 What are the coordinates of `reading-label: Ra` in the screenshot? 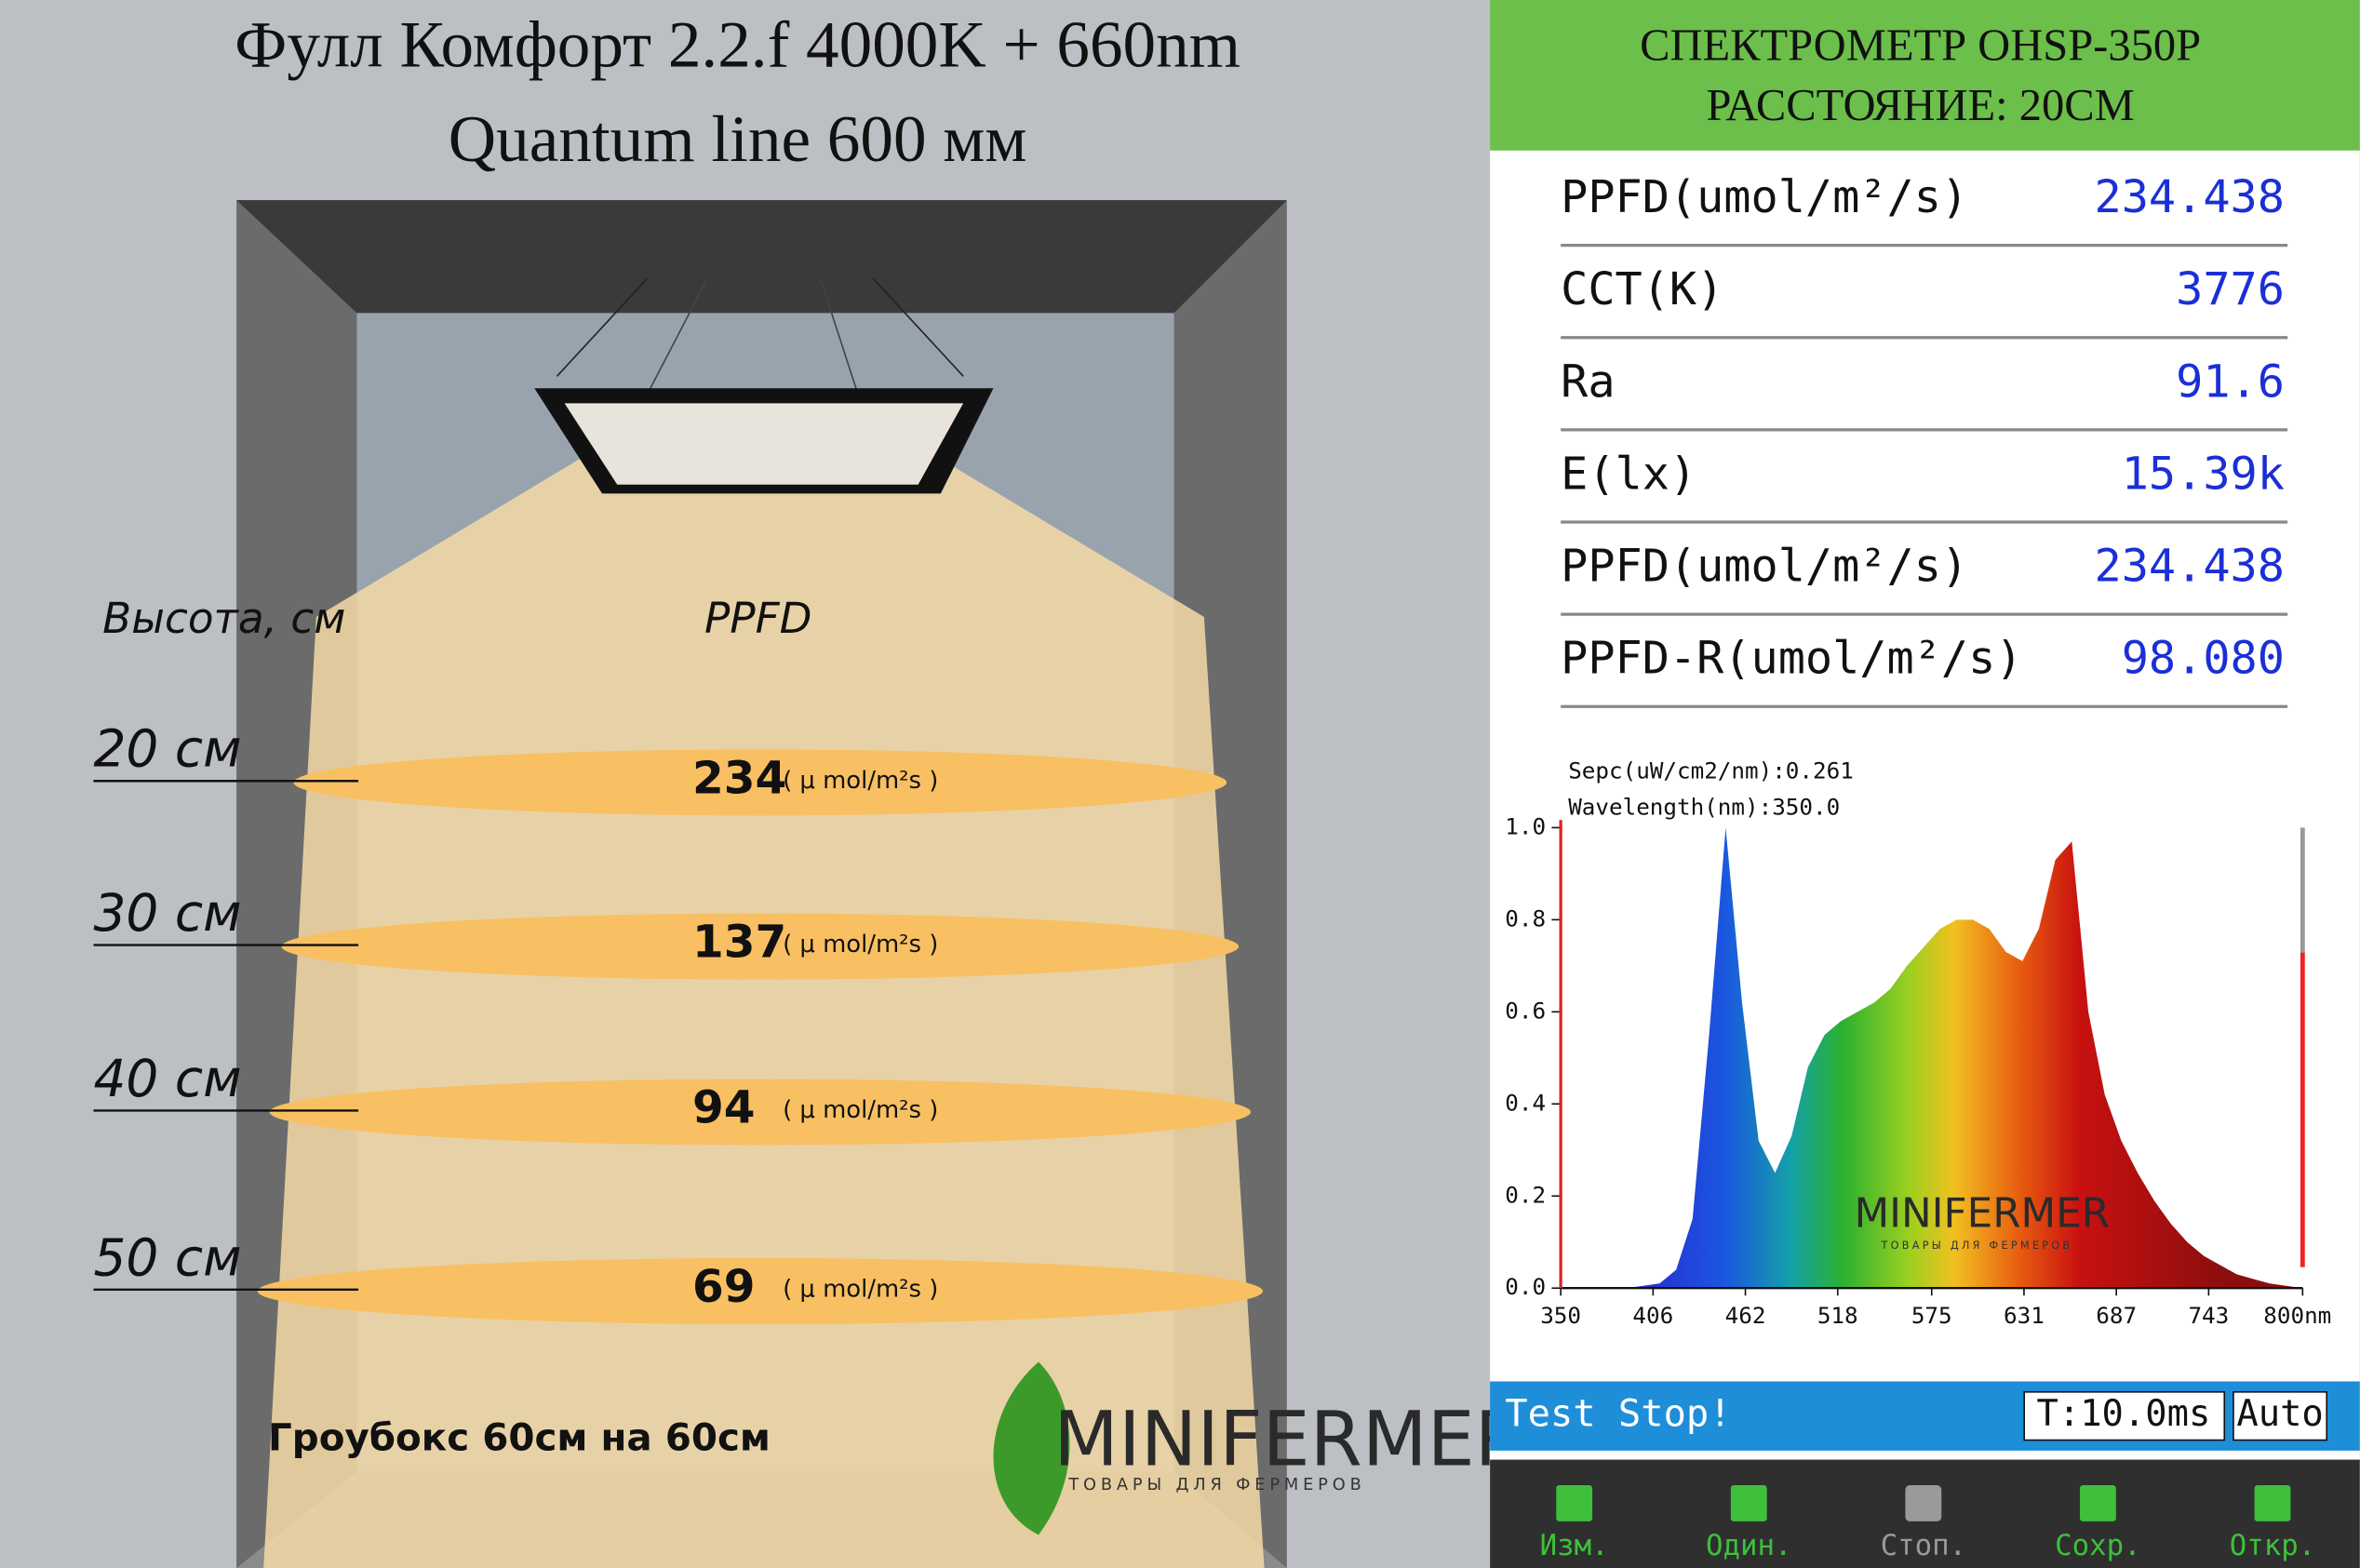 It's located at (1588, 381).